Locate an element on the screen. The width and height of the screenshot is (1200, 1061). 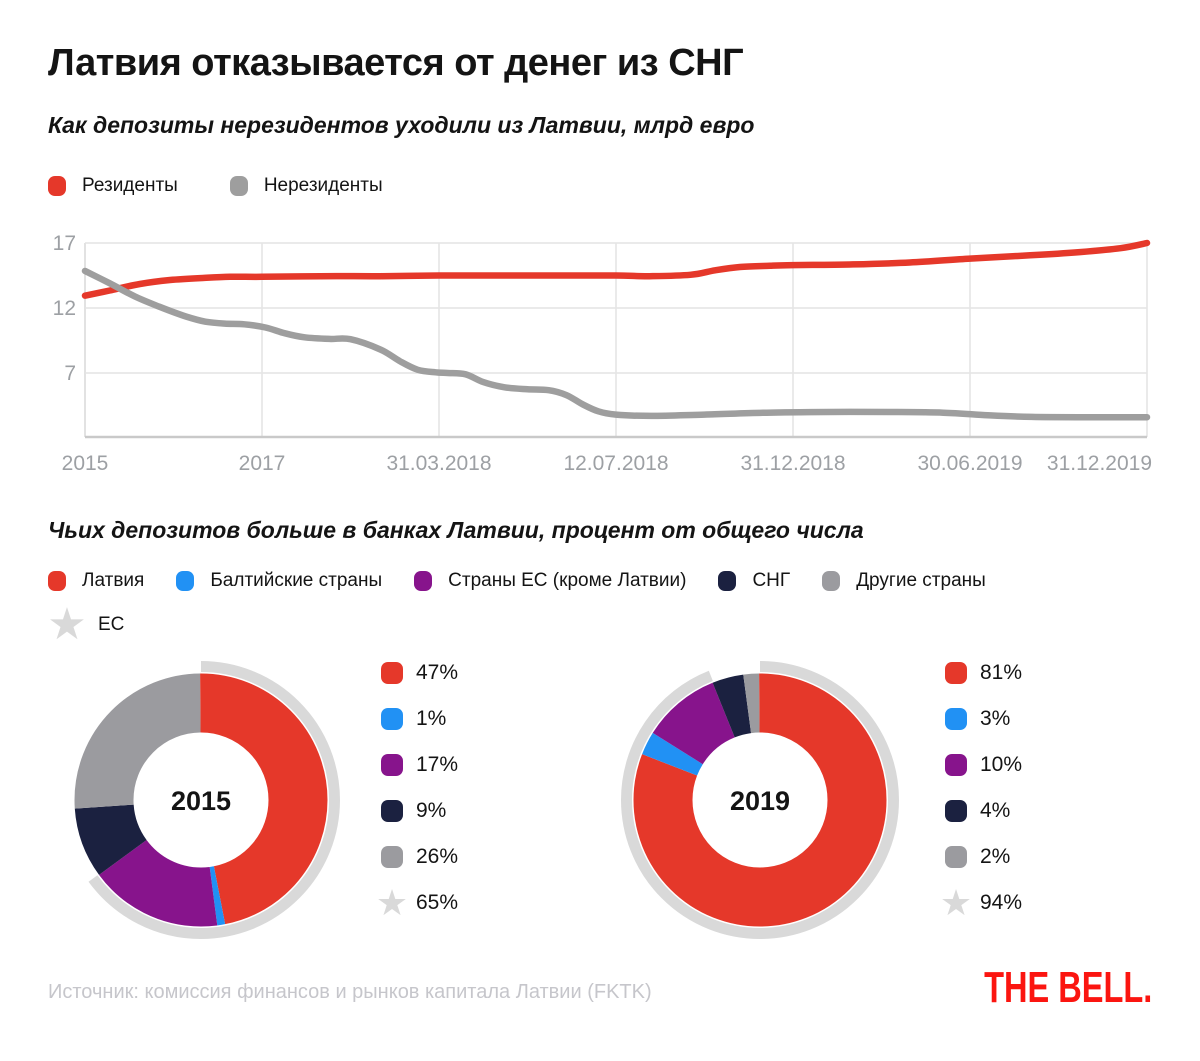
x-tick-label: 2015 is located at coordinates (85, 463).